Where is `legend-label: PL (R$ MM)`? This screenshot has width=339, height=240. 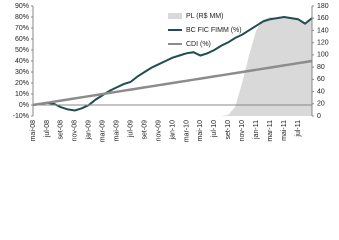 legend-label: PL (R$ MM) is located at coordinates (204, 16).